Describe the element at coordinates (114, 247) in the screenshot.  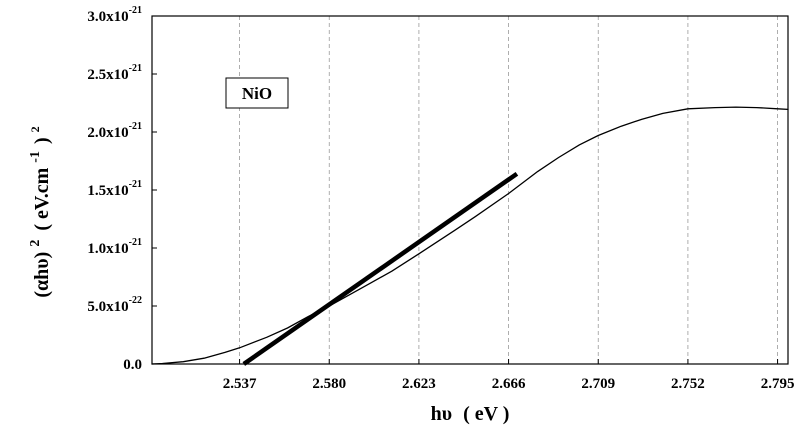
I see `y-tick-label: 1.0x10⁻²¹` at that location.